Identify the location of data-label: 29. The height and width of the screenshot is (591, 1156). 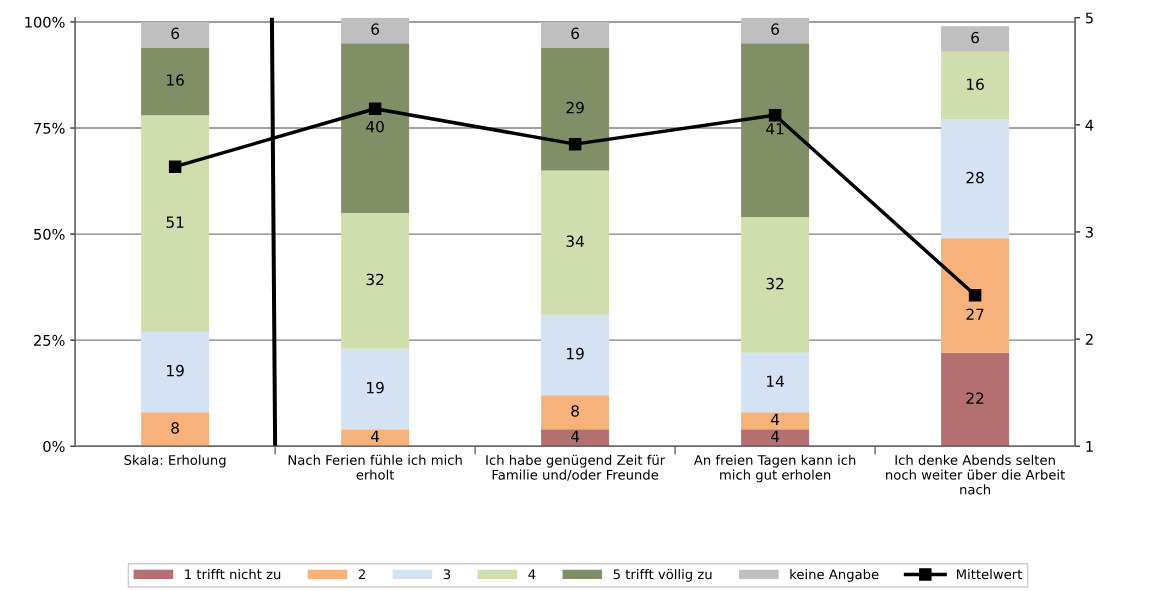
(575, 107).